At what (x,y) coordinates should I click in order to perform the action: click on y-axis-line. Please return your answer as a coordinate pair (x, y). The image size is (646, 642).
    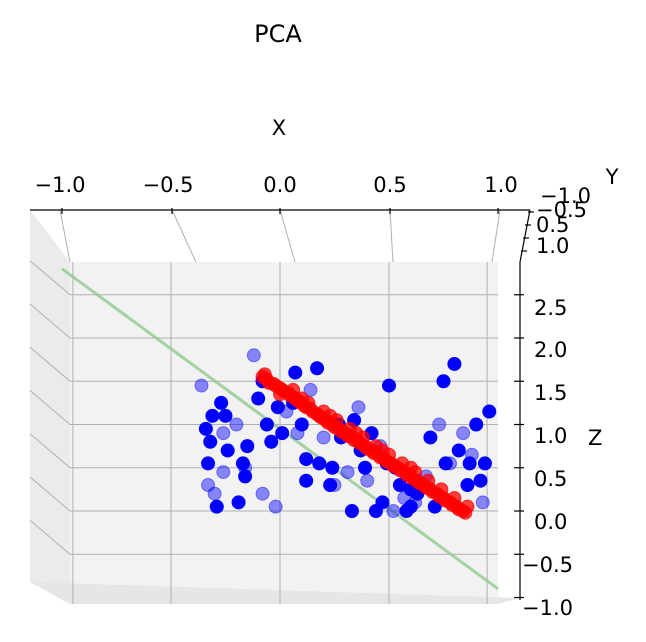
    Looking at the image, I should click on (525, 236).